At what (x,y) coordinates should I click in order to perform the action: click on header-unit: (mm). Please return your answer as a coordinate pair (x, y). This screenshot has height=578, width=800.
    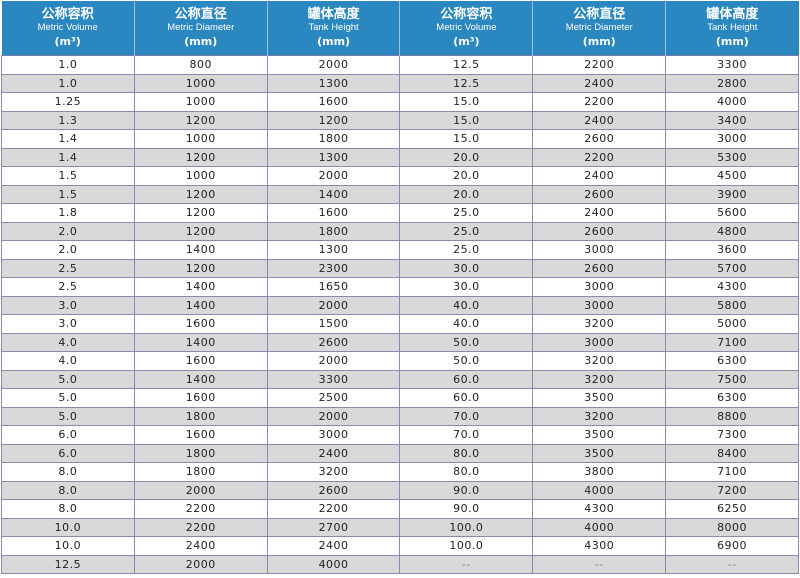
    Looking at the image, I should click on (732, 41).